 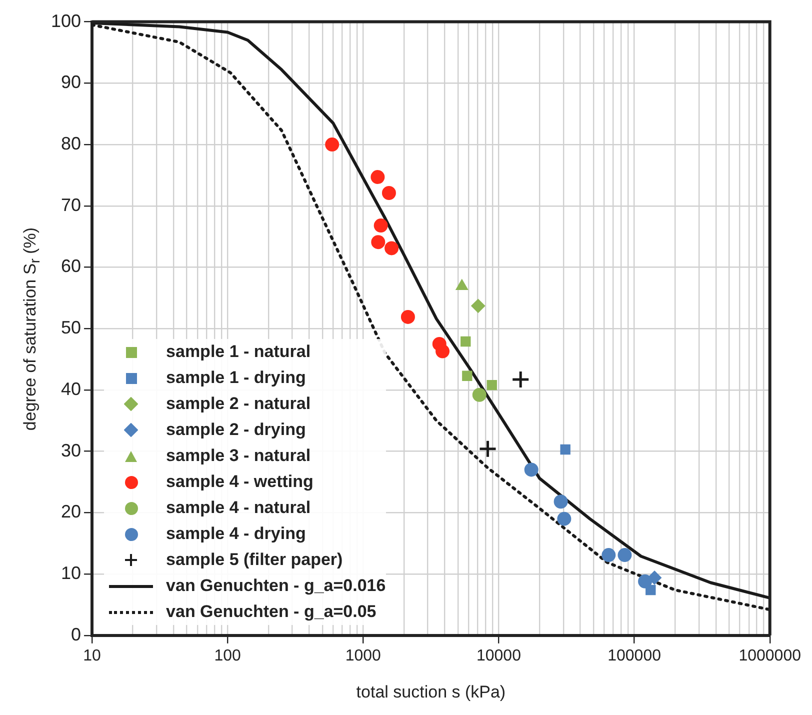 What do you see at coordinates (271, 612) in the screenshot?
I see `legend-label: van Genuchten - g_a=0.05` at bounding box center [271, 612].